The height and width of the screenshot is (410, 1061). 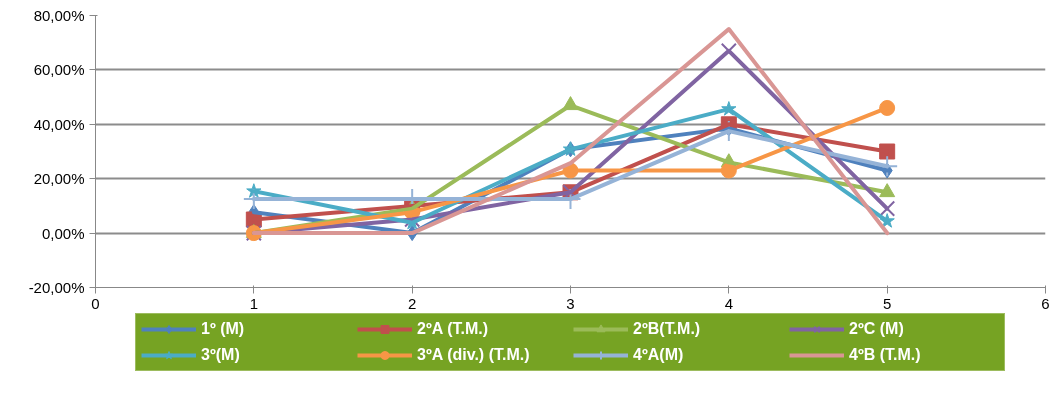 I want to click on x-tick-label: 3, so click(x=570, y=303).